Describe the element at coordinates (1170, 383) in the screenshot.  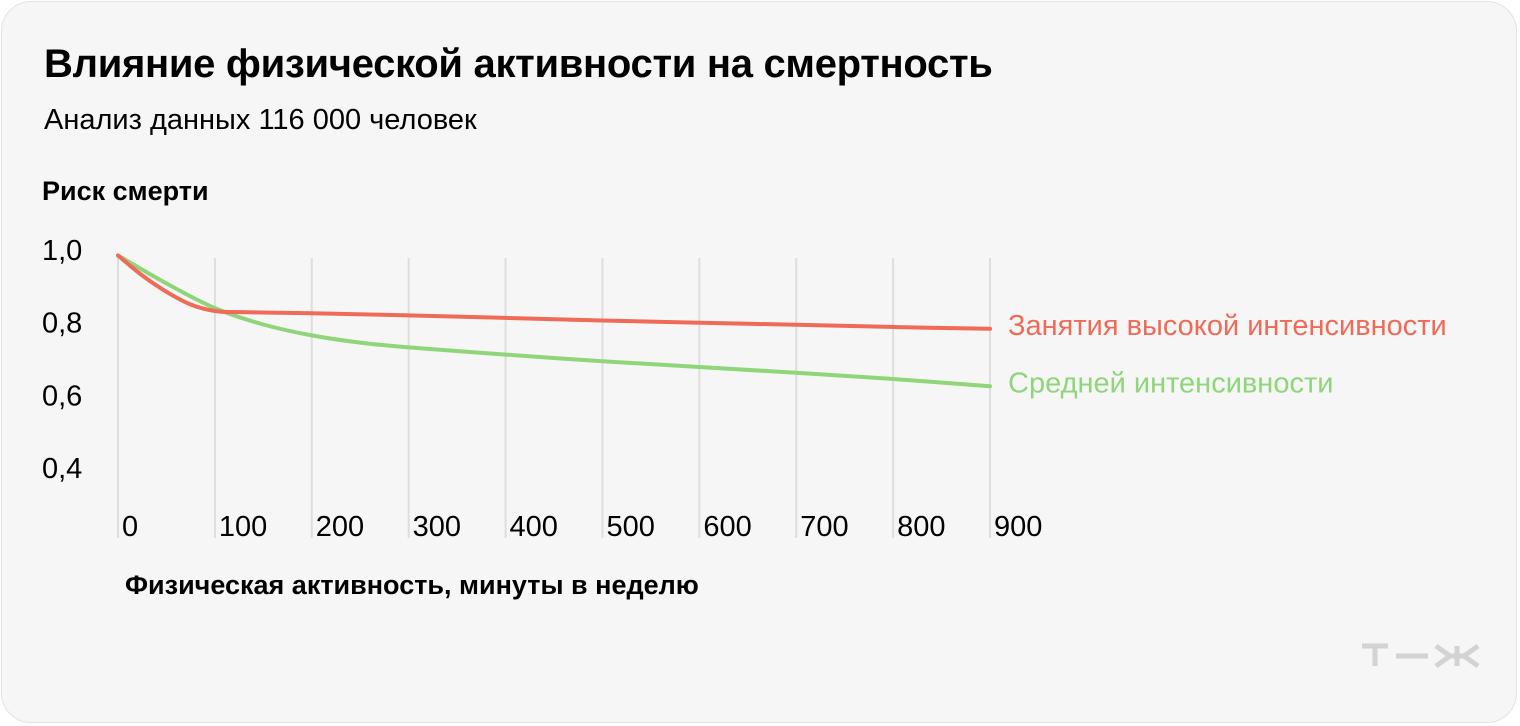
I see `series-label-medium-intensity: Средней интенсивности` at that location.